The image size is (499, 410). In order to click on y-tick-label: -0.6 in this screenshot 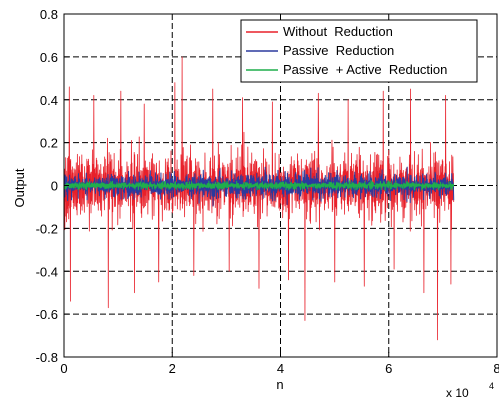, I will do `click(47, 314)`.